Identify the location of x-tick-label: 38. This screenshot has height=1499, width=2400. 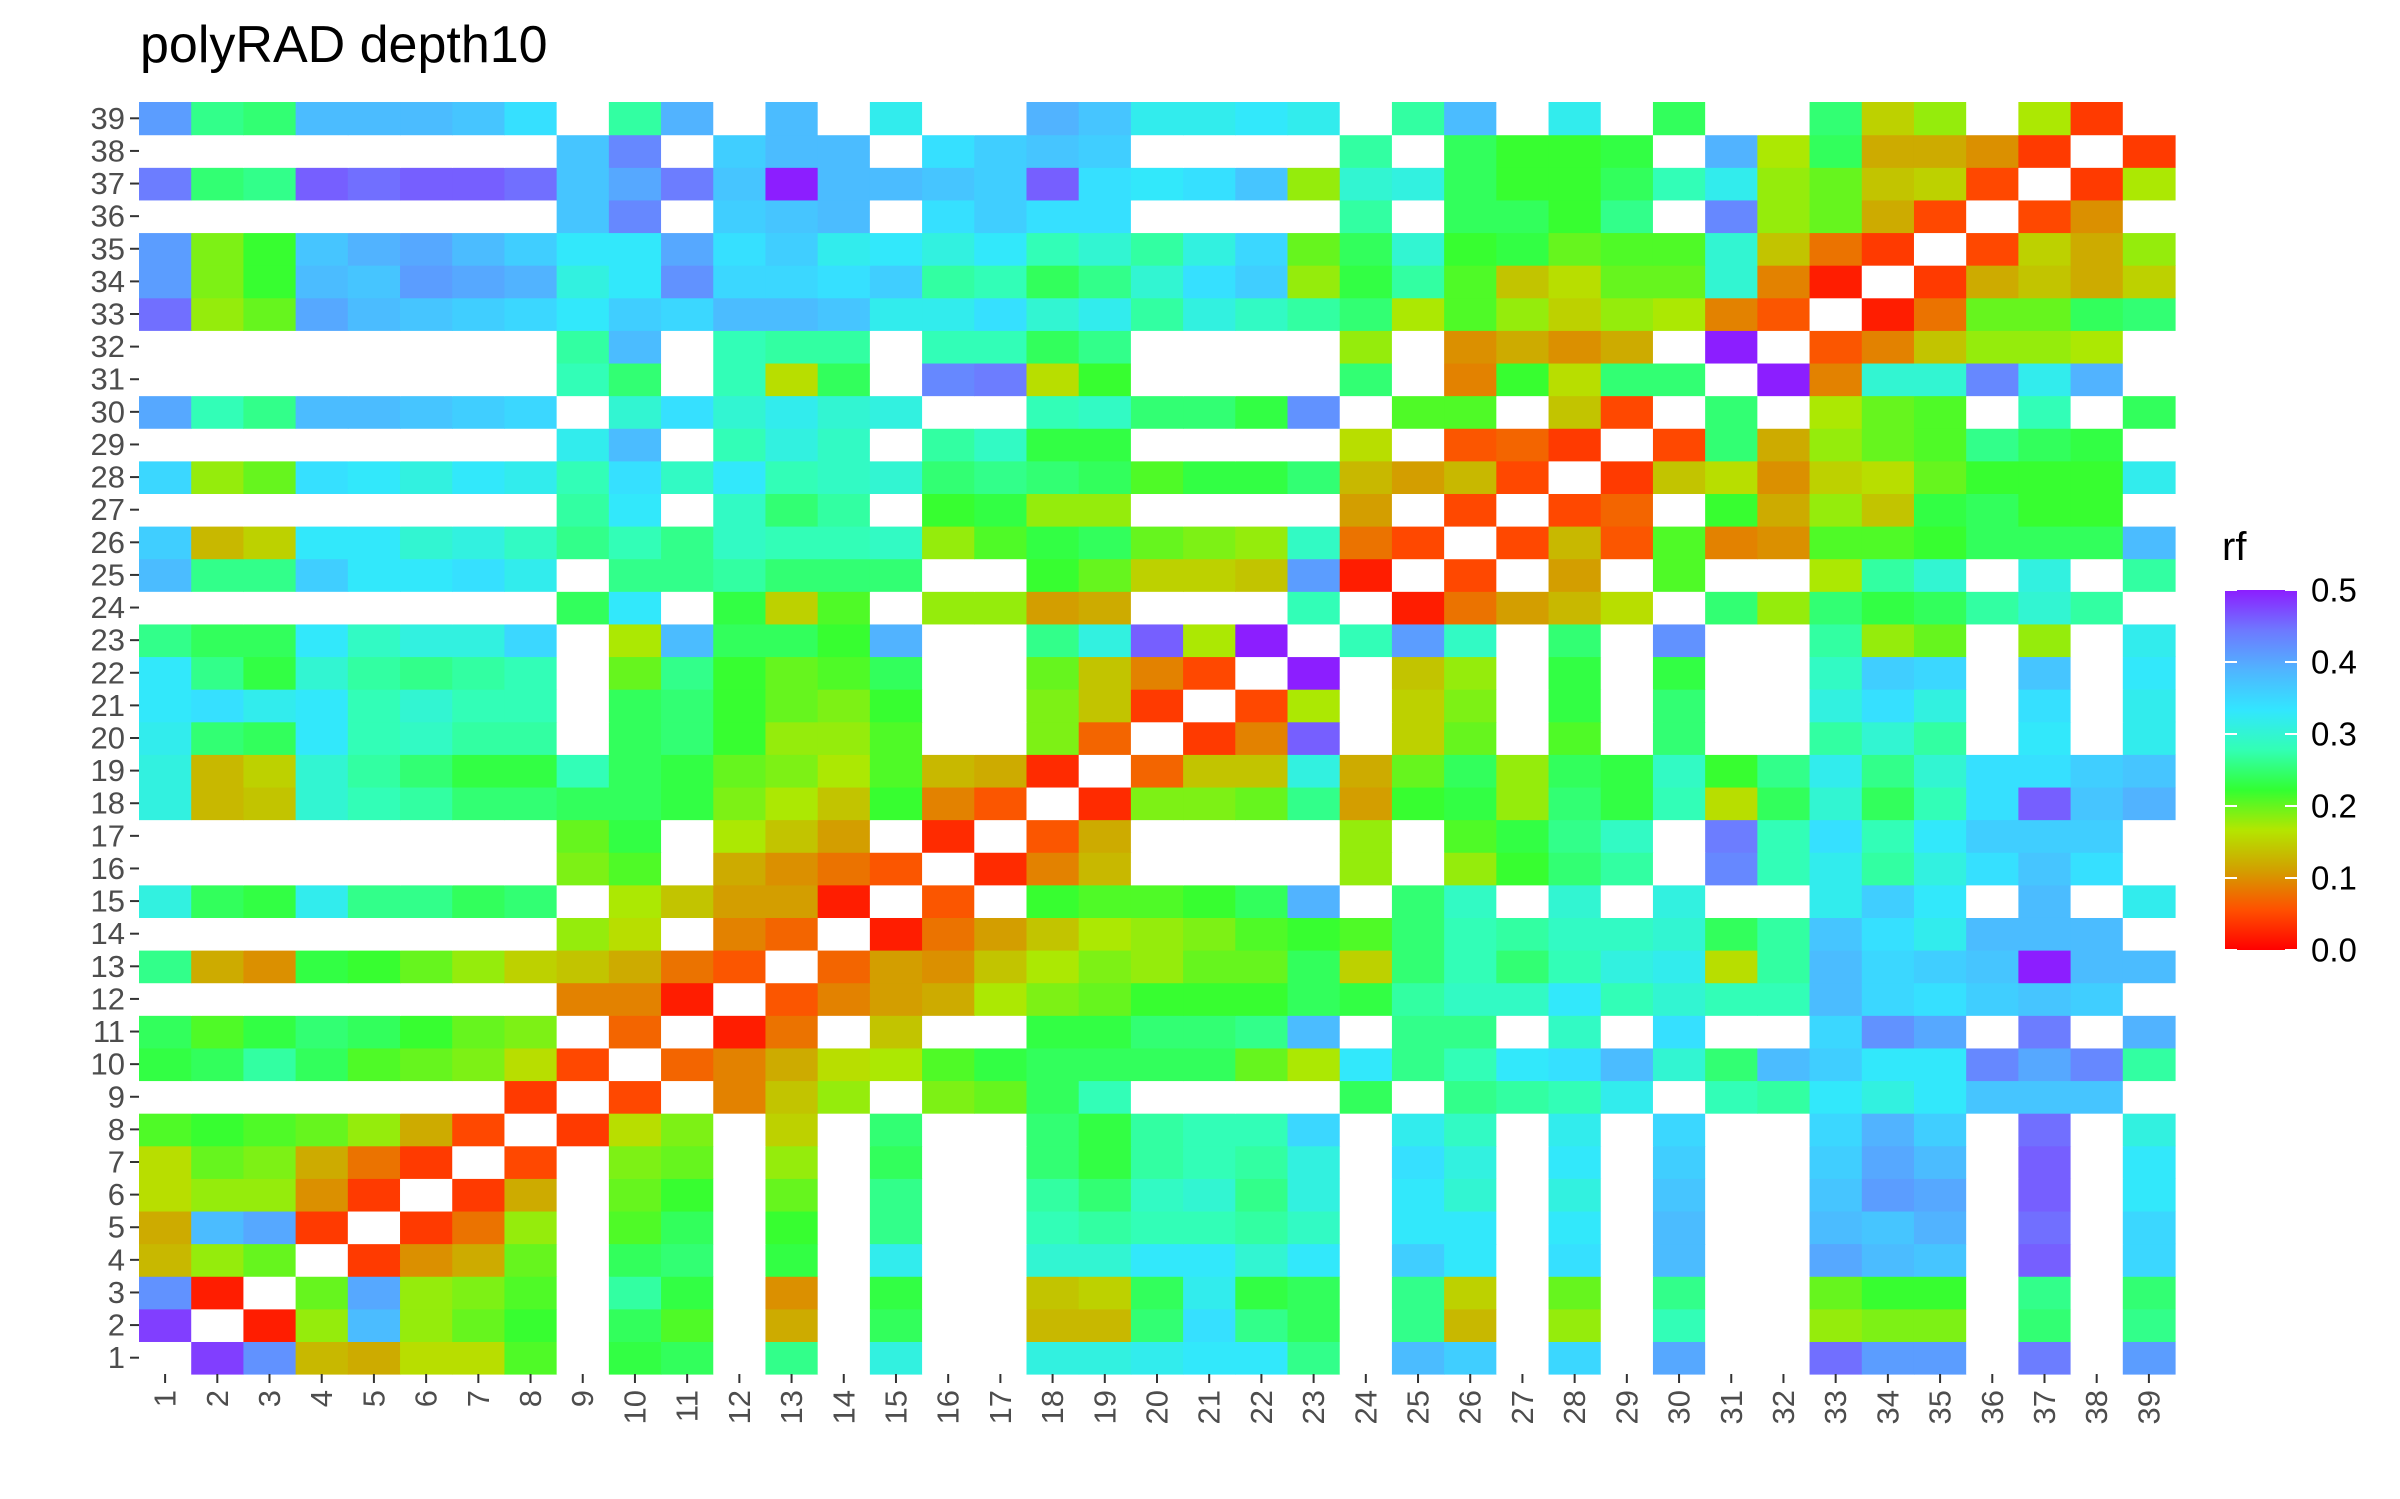
(2096, 1407).